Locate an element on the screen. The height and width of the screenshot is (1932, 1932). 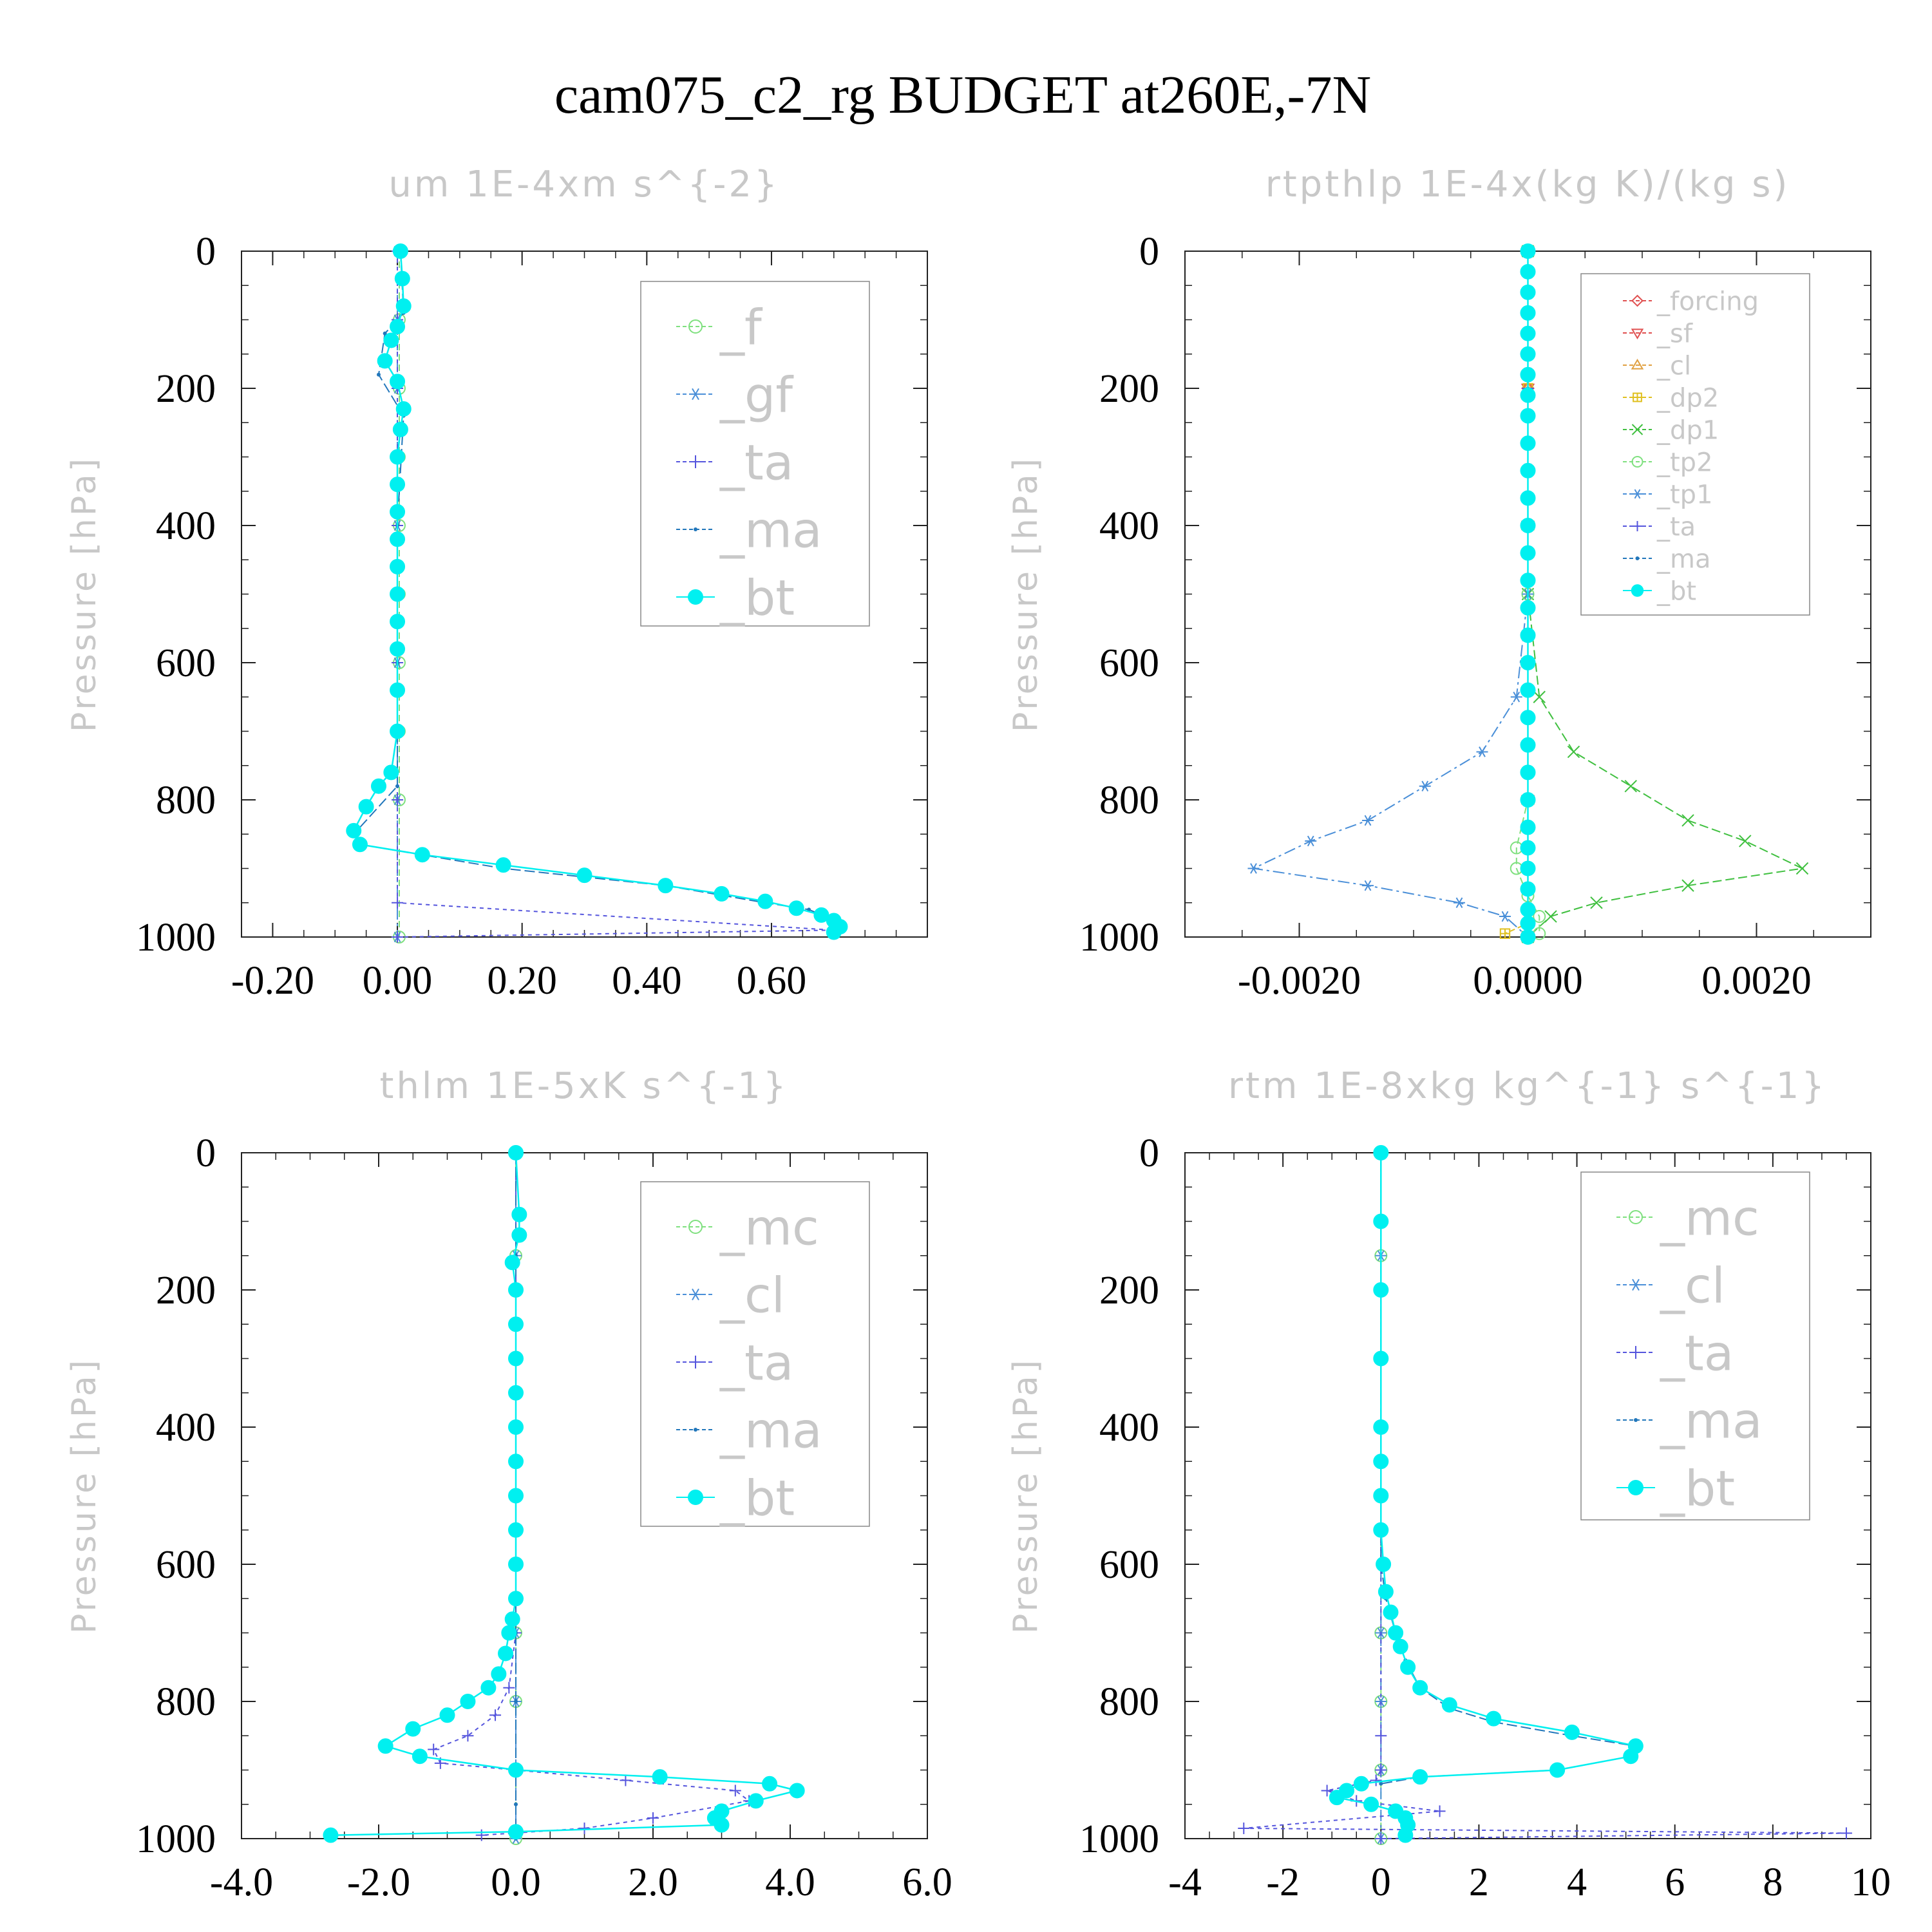
x-tick-label: 0.20 is located at coordinates (522, 981).